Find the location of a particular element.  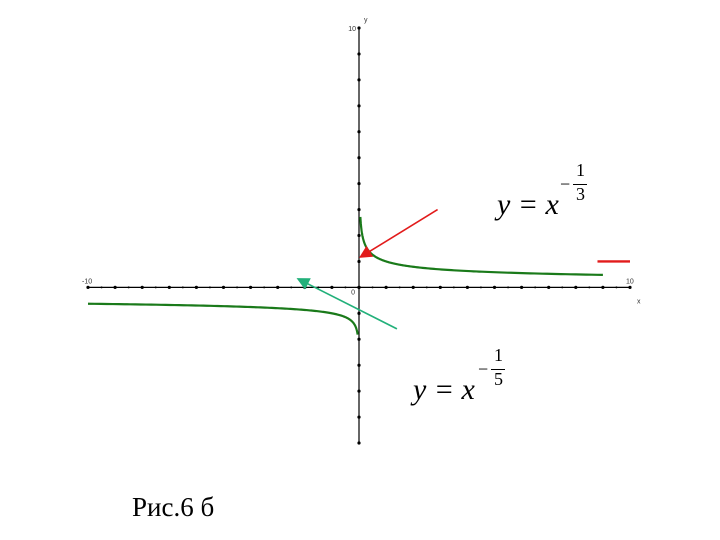

x-tick-label-min: -10 is located at coordinates (87, 281).